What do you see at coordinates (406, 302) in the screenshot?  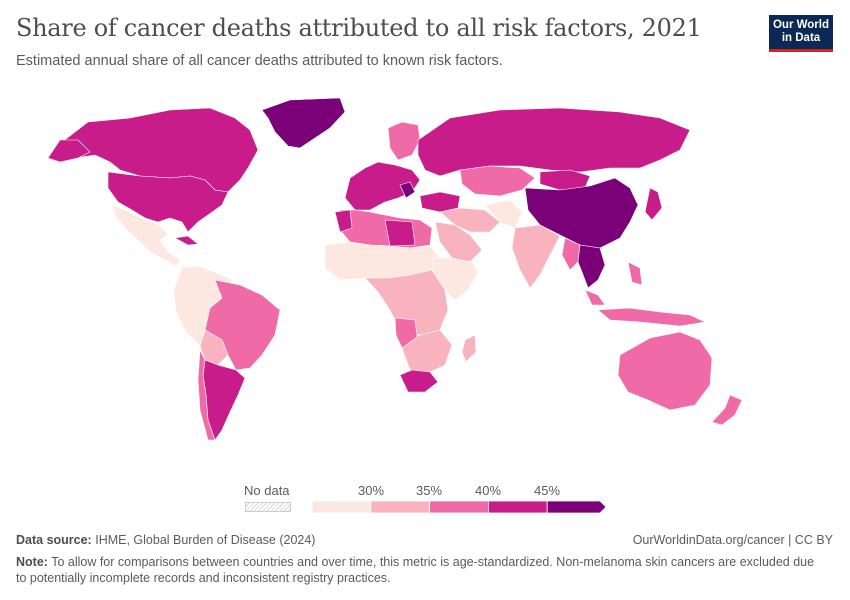 I see `region-central-africa` at bounding box center [406, 302].